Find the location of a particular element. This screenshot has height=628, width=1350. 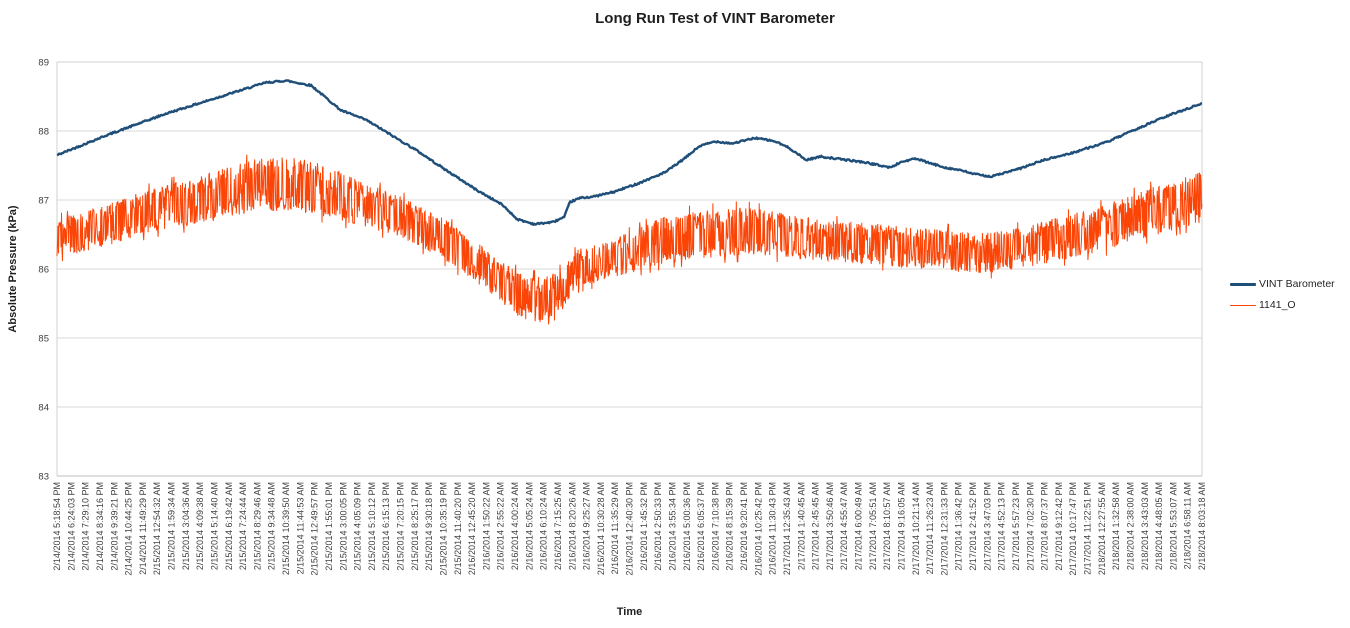

x-tick-label: 2/16/2014 8:20:26 AM is located at coordinates (572, 526).